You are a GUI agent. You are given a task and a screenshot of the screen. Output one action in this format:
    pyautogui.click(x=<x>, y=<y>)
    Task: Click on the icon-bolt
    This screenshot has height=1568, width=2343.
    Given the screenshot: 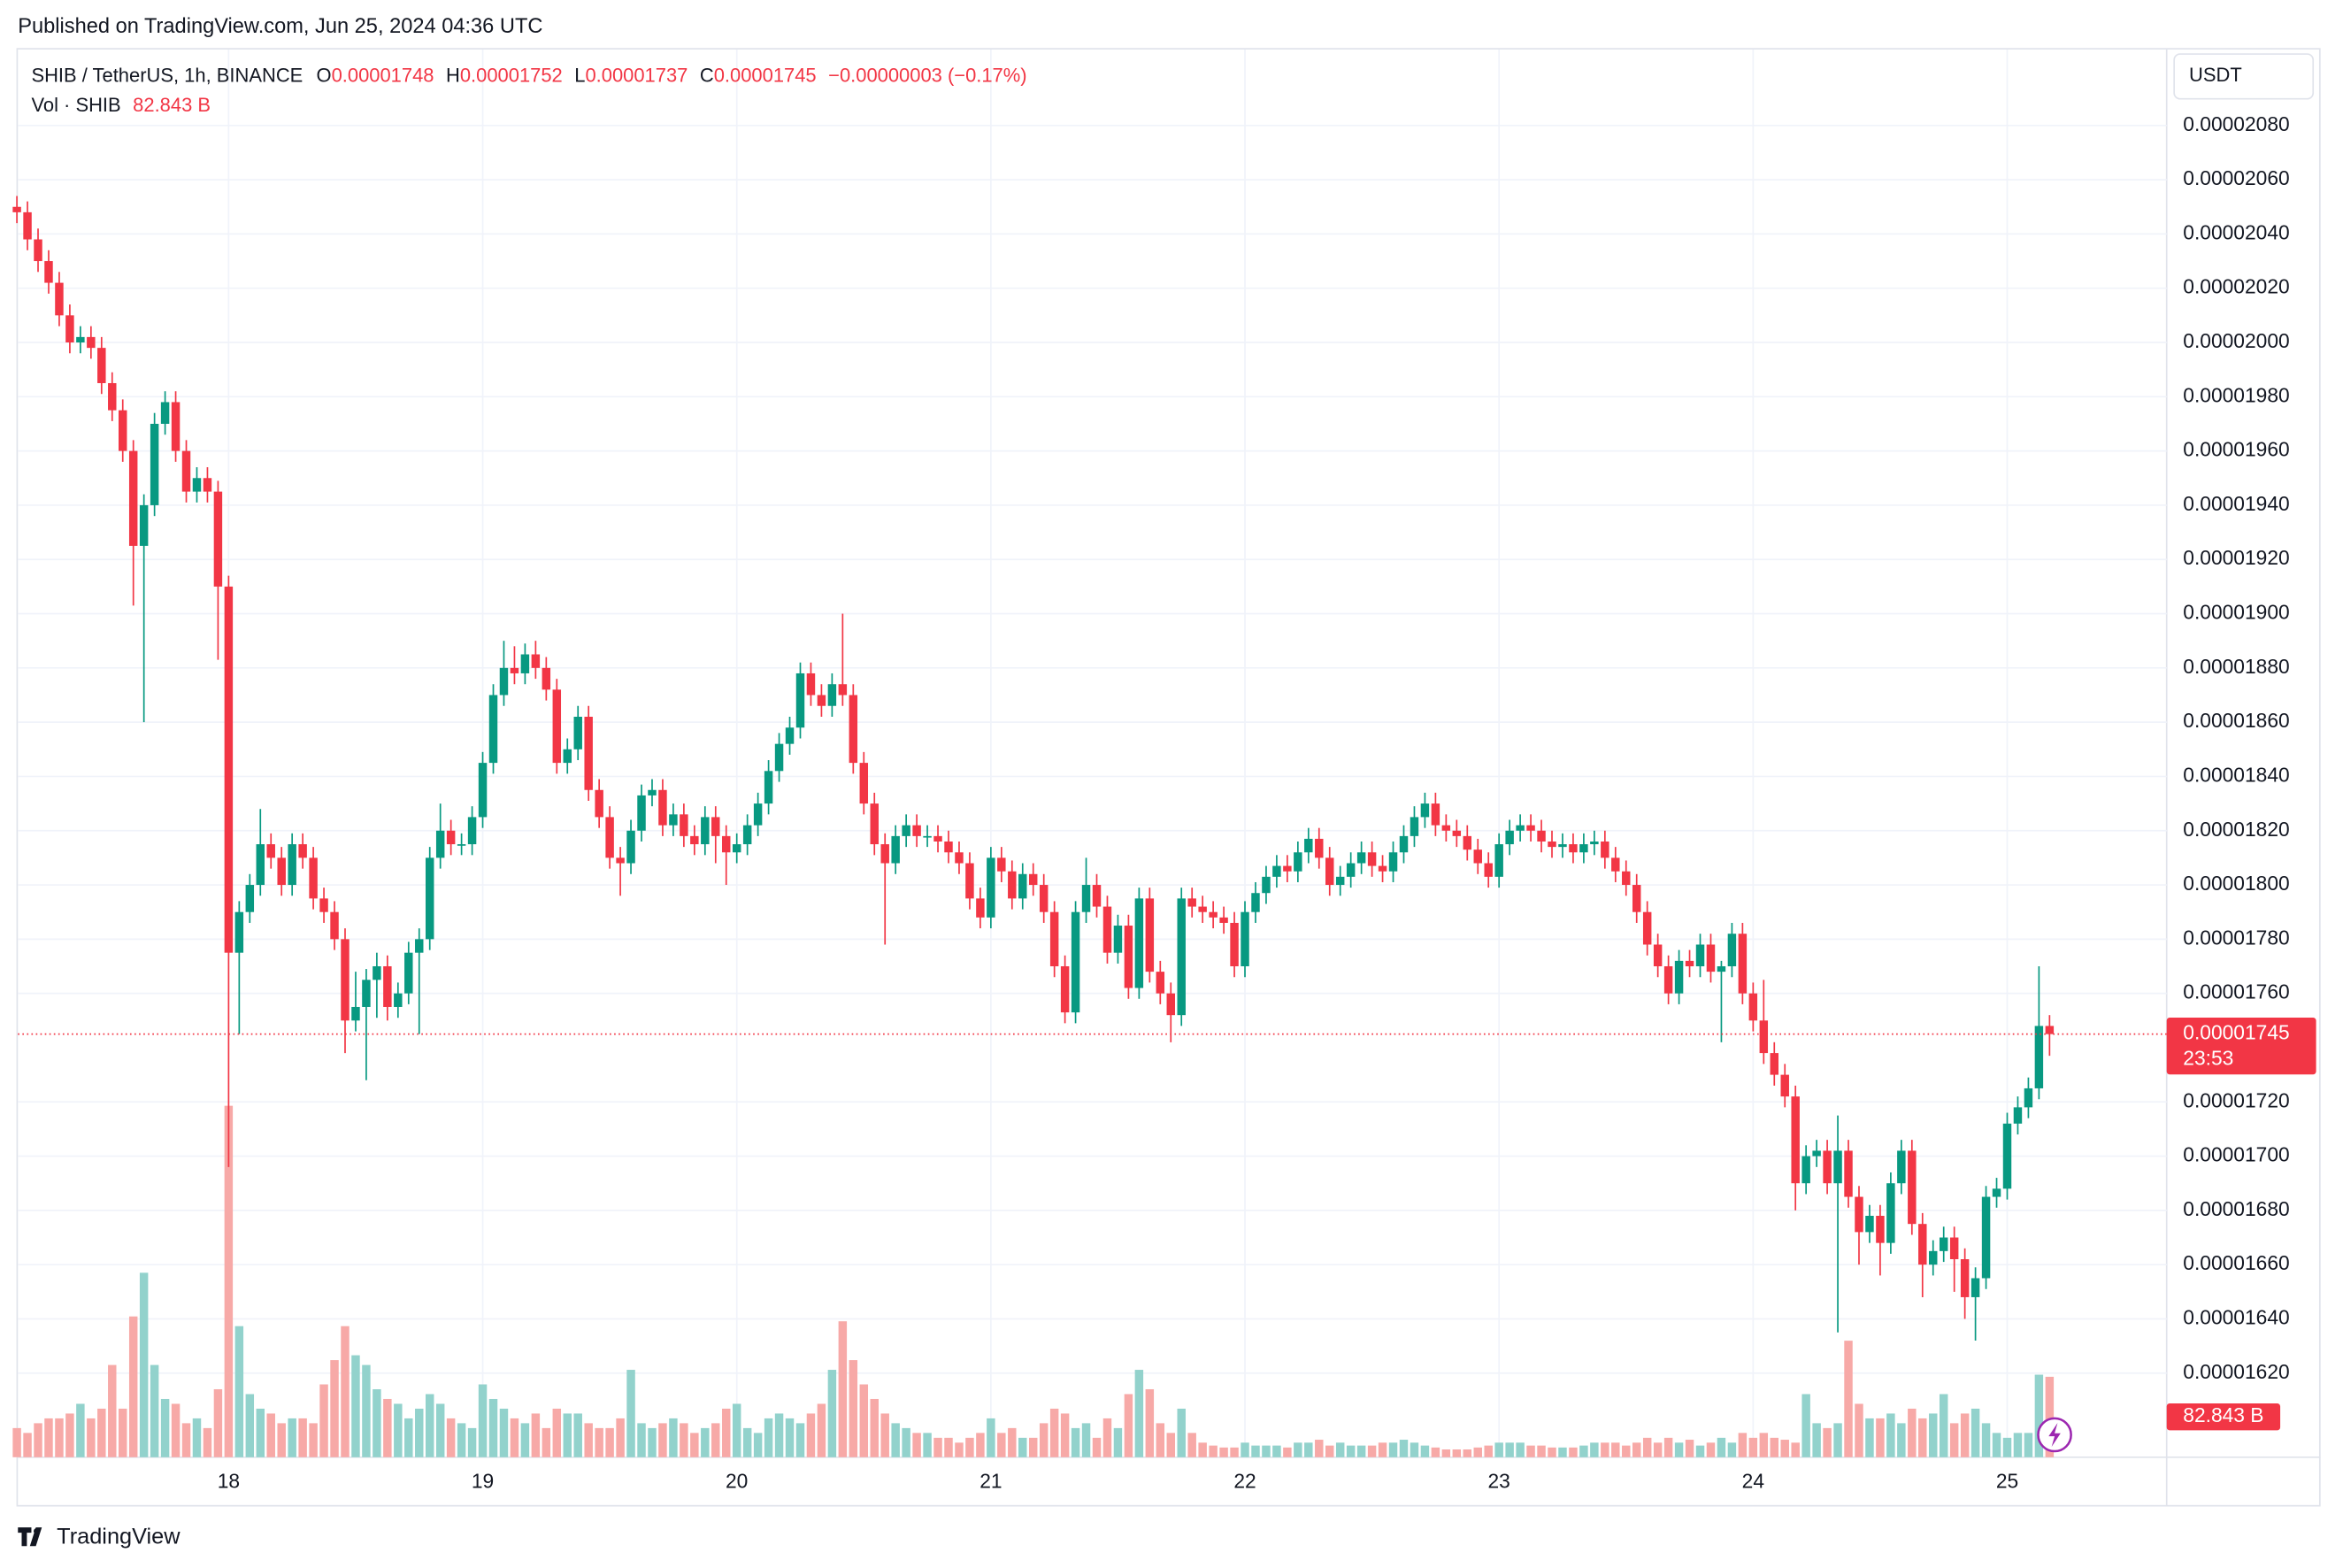 What is the action you would take?
    pyautogui.click(x=2054, y=1434)
    